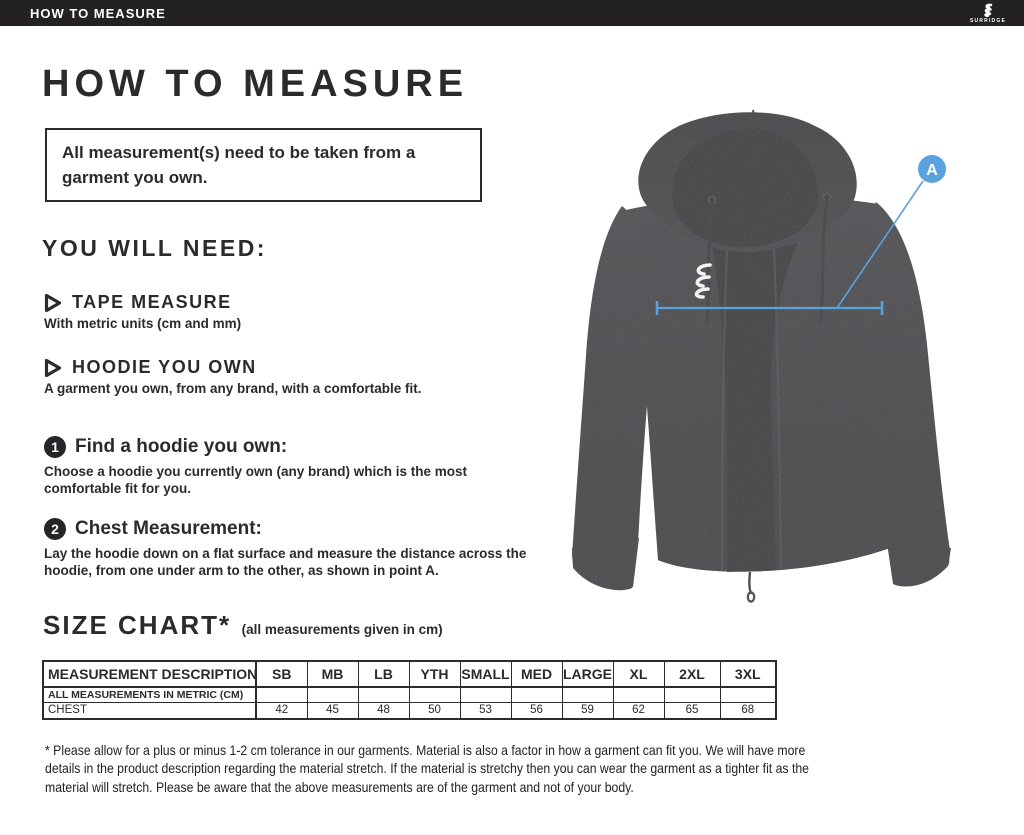 This screenshot has height=835, width=1024. I want to click on column-header: MEASUREMENT DESCRIPTION, so click(149, 674).